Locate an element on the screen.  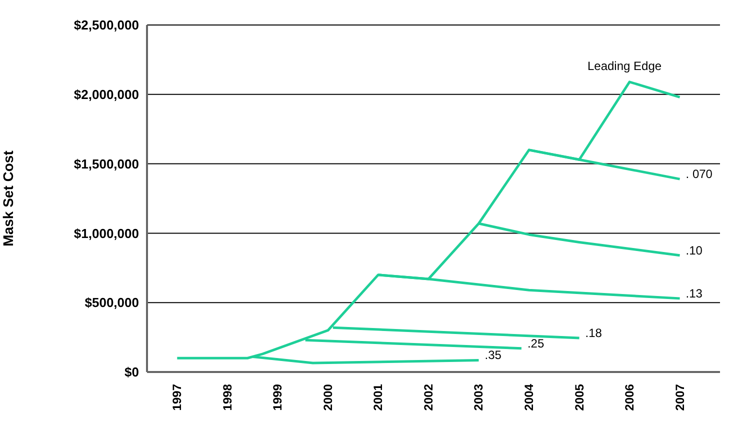
series-label: .25 is located at coordinates (535, 343).